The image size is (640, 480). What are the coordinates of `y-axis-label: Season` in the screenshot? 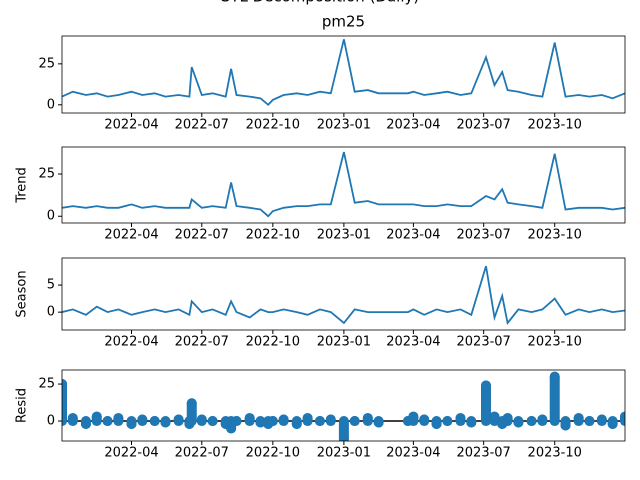 It's located at (22, 293).